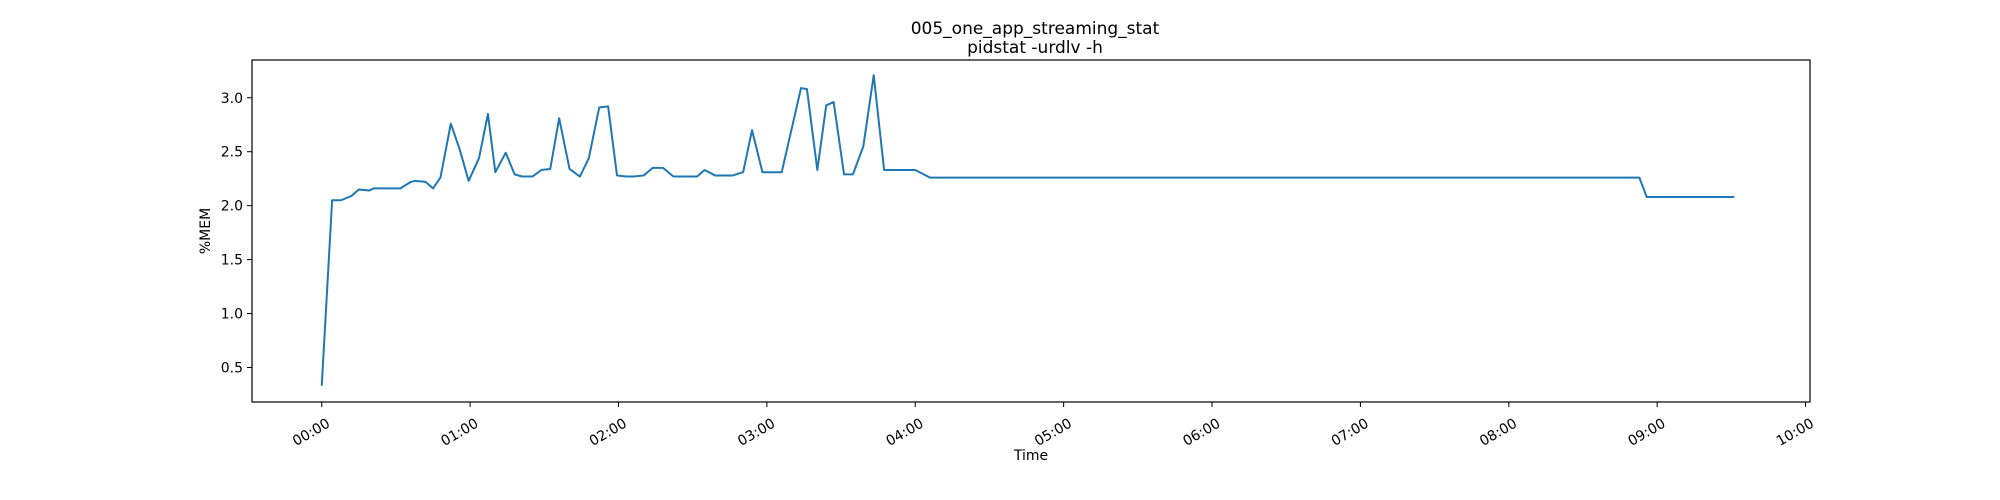 The width and height of the screenshot is (2000, 500). What do you see at coordinates (232, 315) in the screenshot?
I see `y-tick-label: 1.0` at bounding box center [232, 315].